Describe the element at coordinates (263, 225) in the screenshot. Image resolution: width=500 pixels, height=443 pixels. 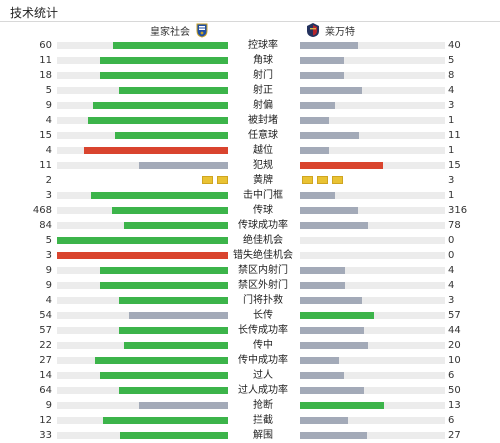
I see `stat-label: 传球成功率` at that location.